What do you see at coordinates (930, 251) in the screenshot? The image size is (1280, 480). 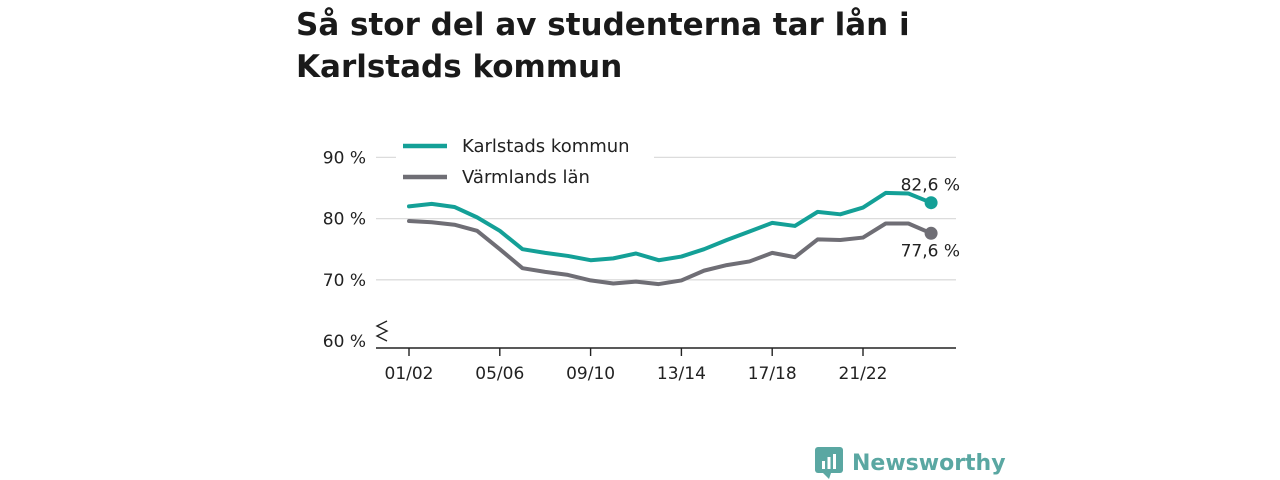 I see `end-value-label: 77,6 %` at bounding box center [930, 251].